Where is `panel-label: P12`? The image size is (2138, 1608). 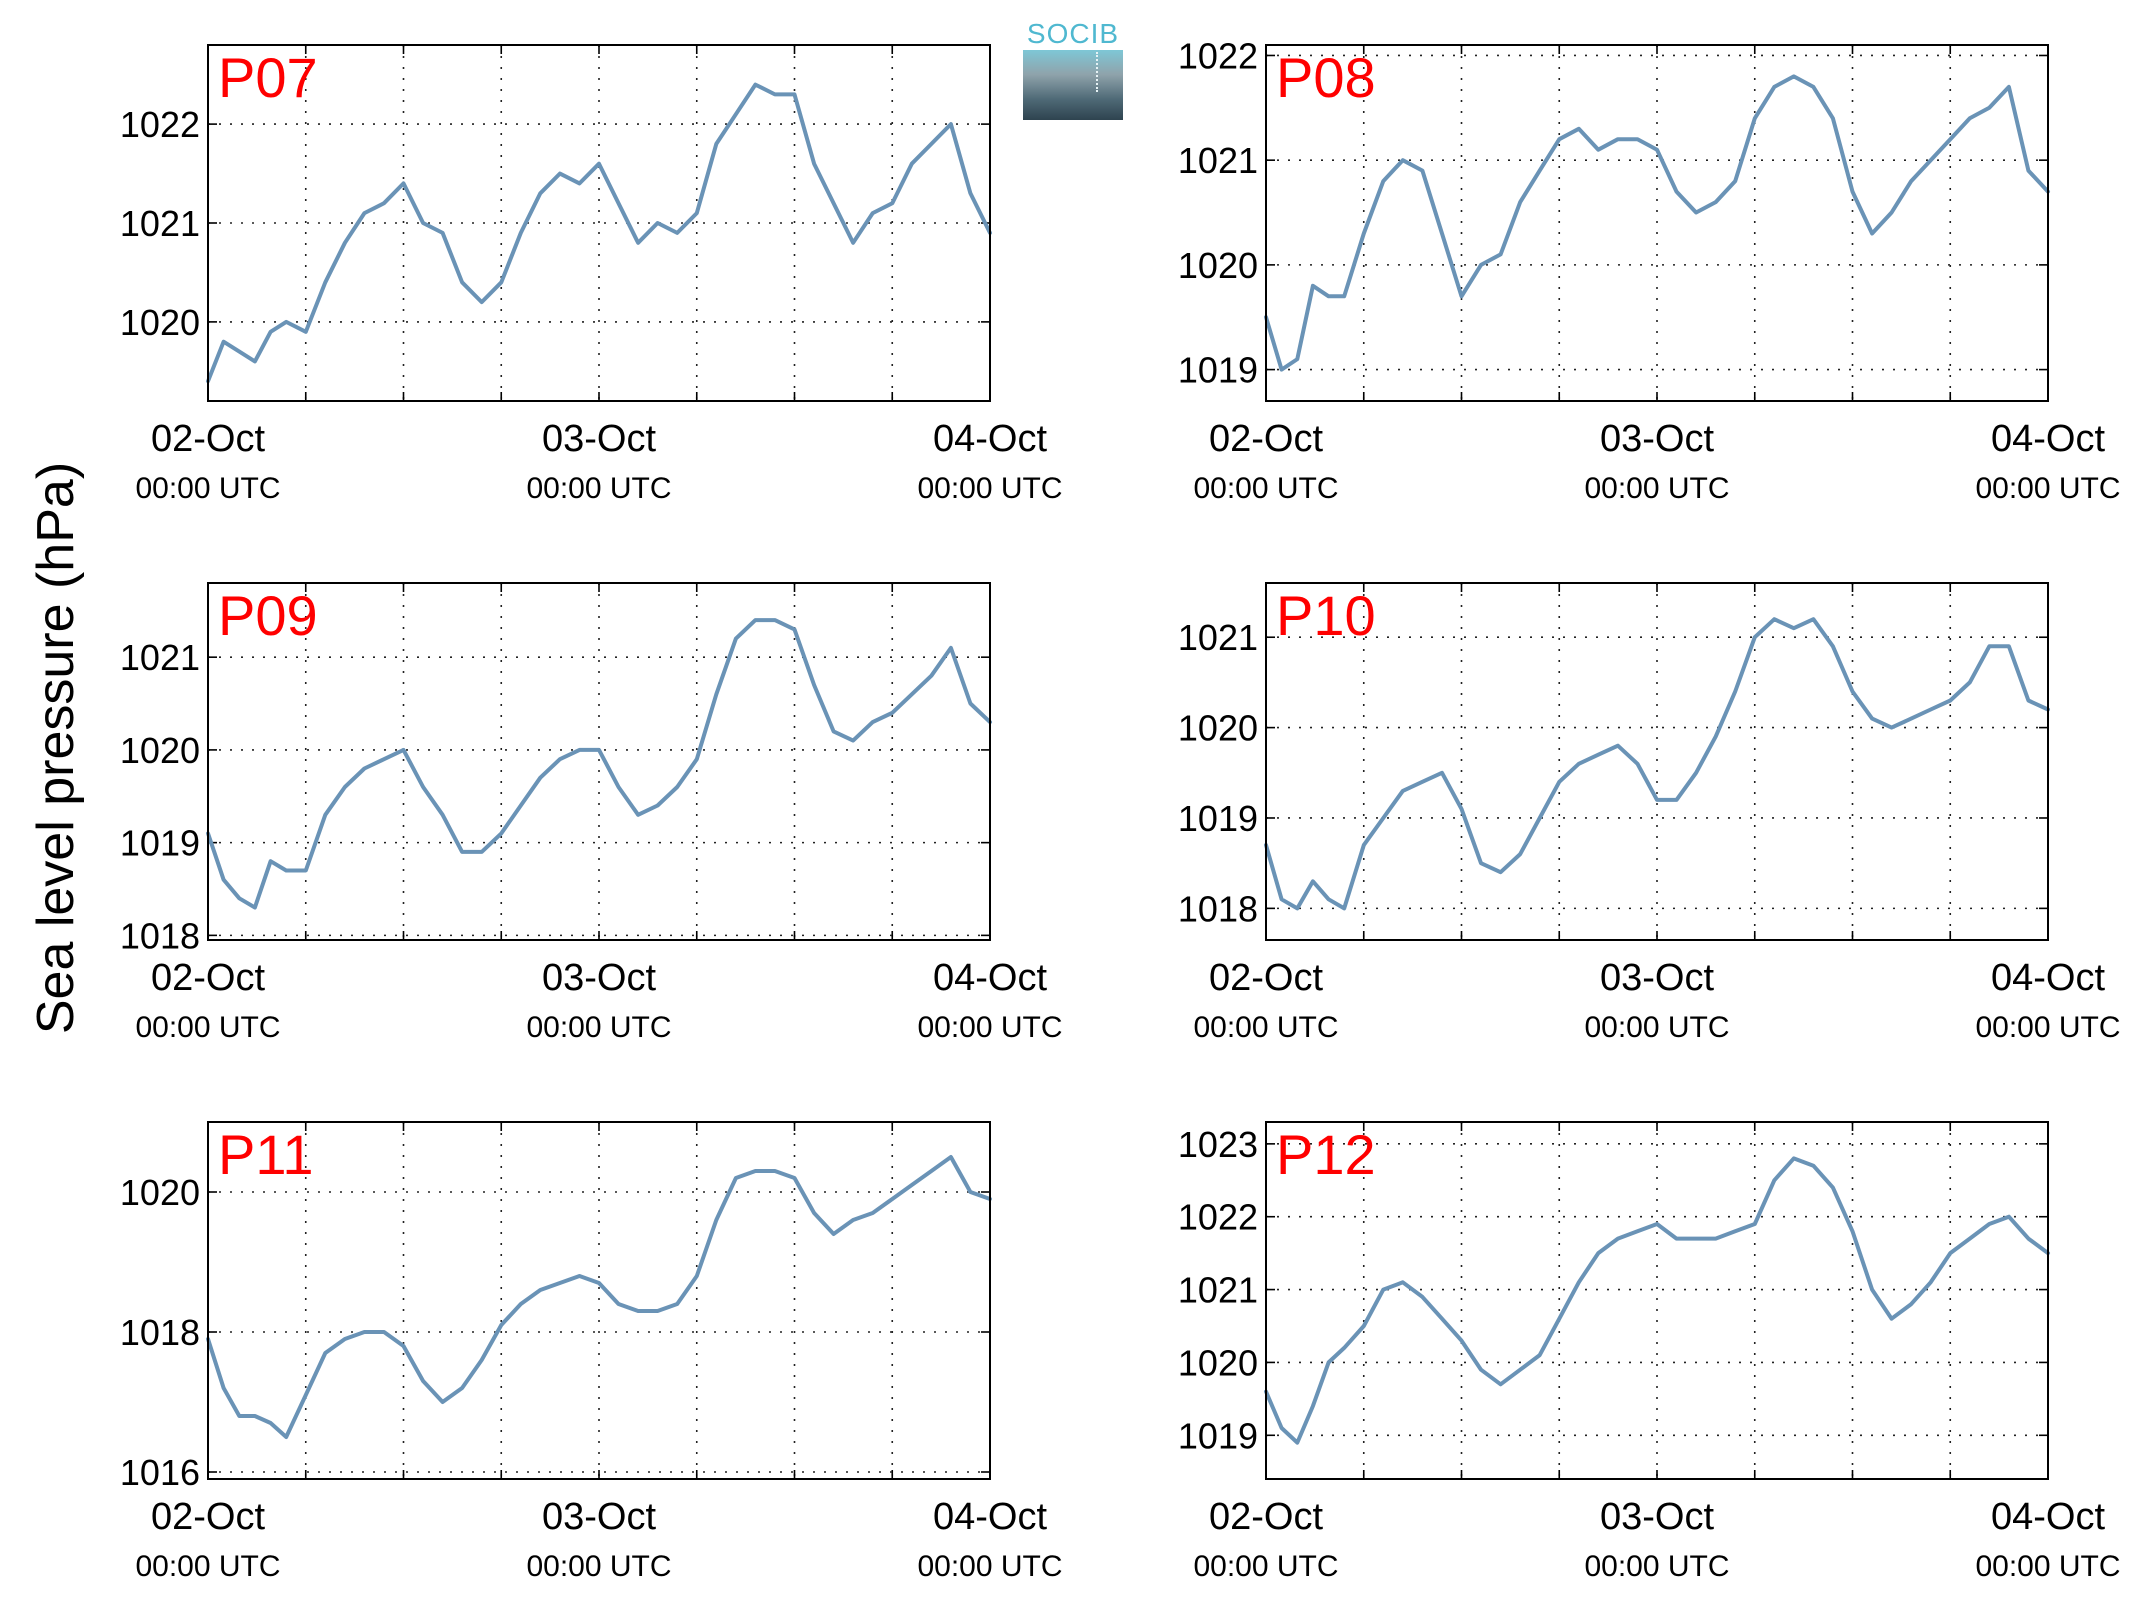 panel-label: P12 is located at coordinates (1326, 1154).